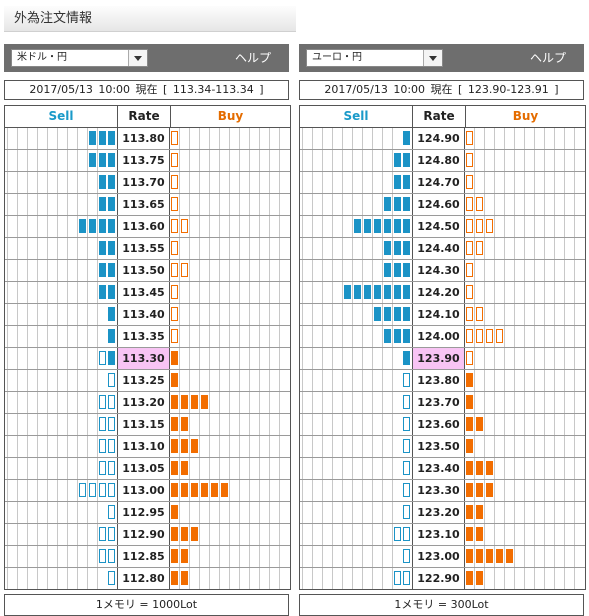 The image size is (589, 616). I want to click on sell-volume-block-partial, so click(406, 380).